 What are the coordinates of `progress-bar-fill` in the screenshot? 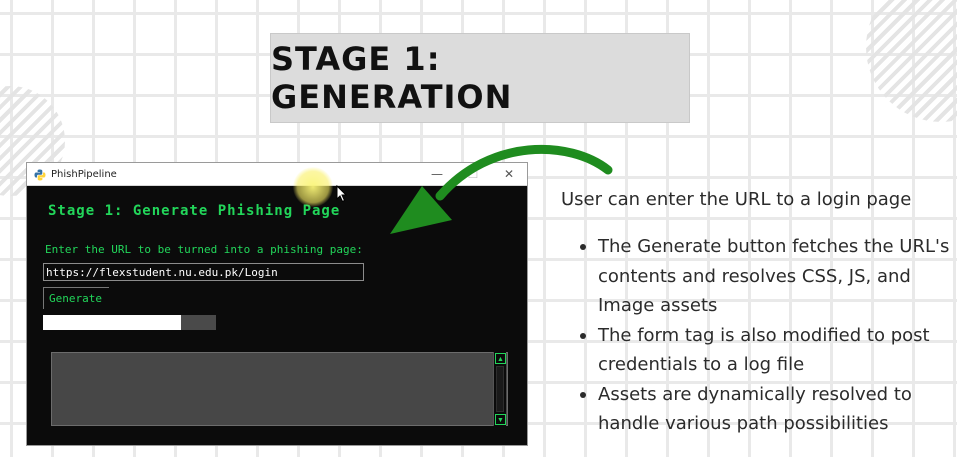 It's located at (112, 322).